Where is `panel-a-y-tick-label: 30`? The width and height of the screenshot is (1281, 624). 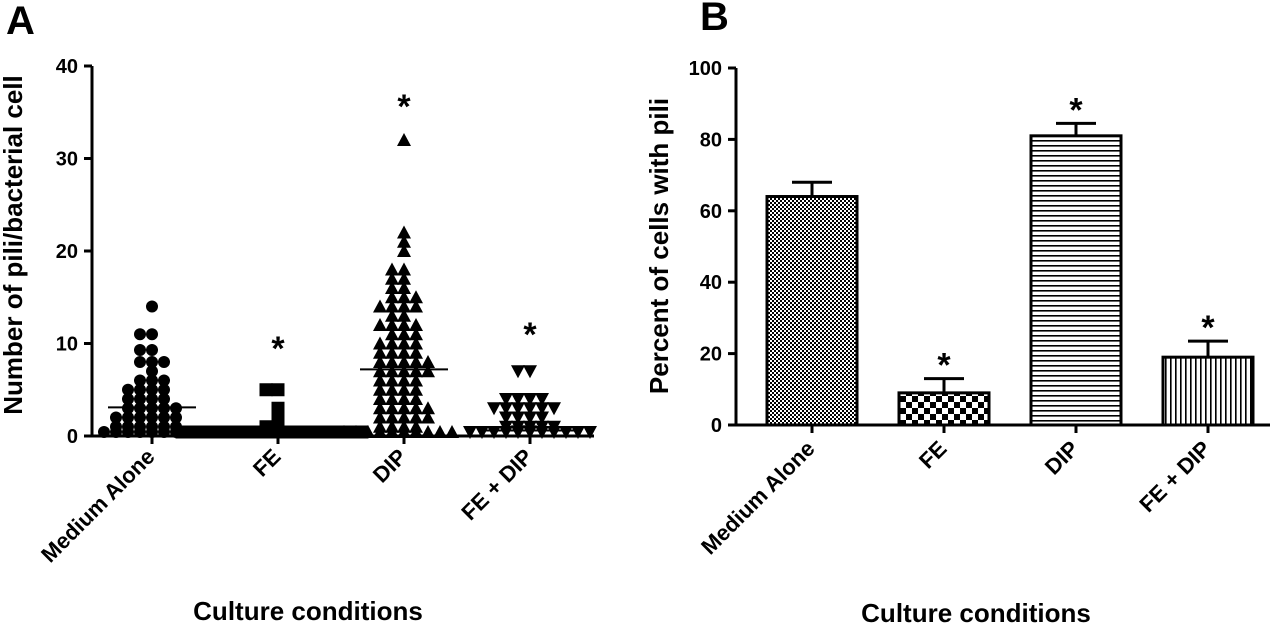
panel-a-y-tick-label: 30 is located at coordinates (67, 160).